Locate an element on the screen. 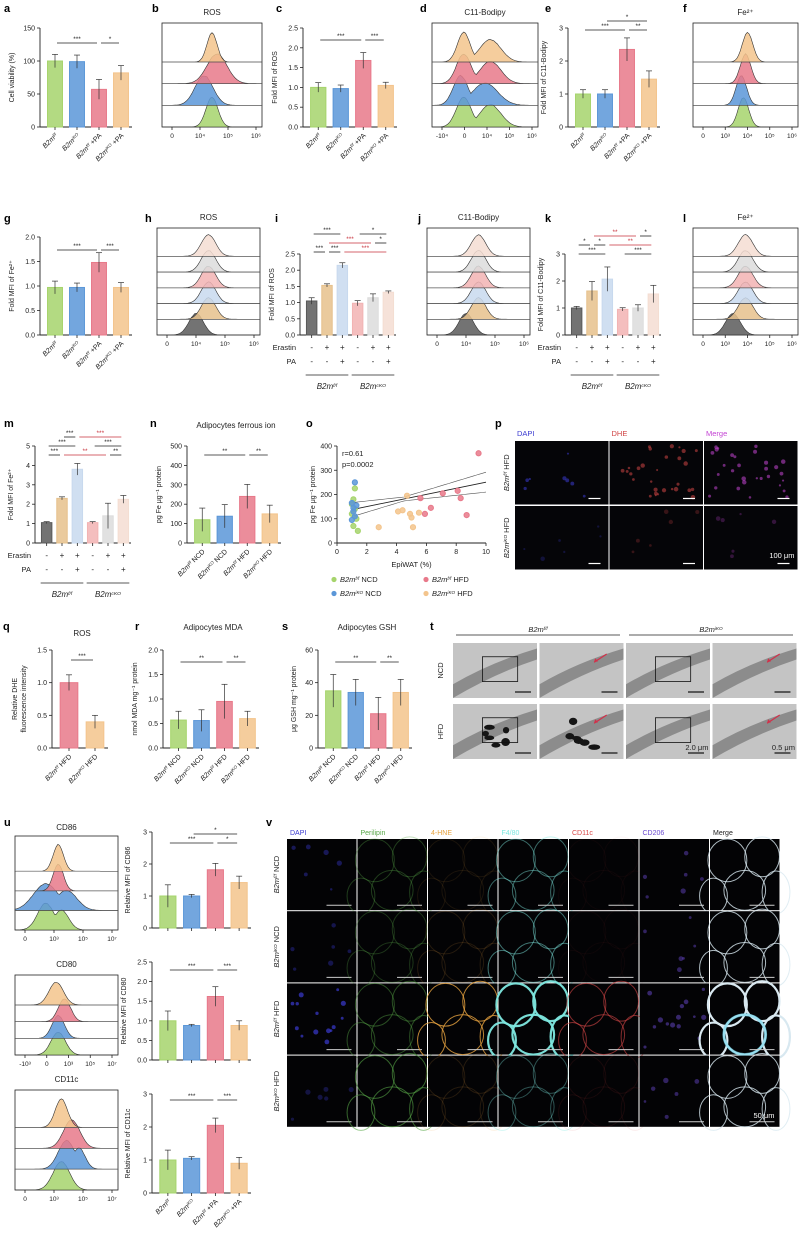  group-label: B2mcKO​ is located at coordinates (108, 594).